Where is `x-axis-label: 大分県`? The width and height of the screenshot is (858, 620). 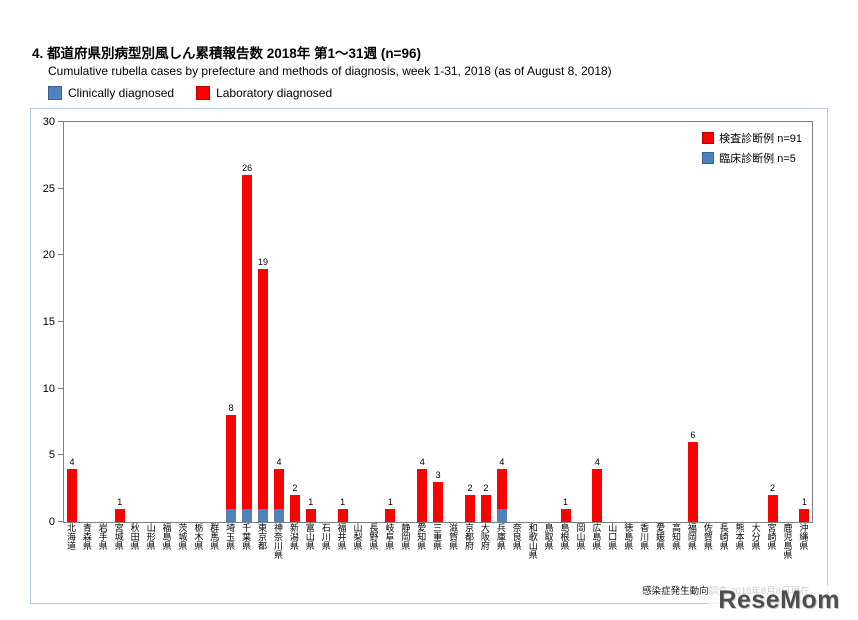
x-axis-label: 大分県 is located at coordinates (755, 536).